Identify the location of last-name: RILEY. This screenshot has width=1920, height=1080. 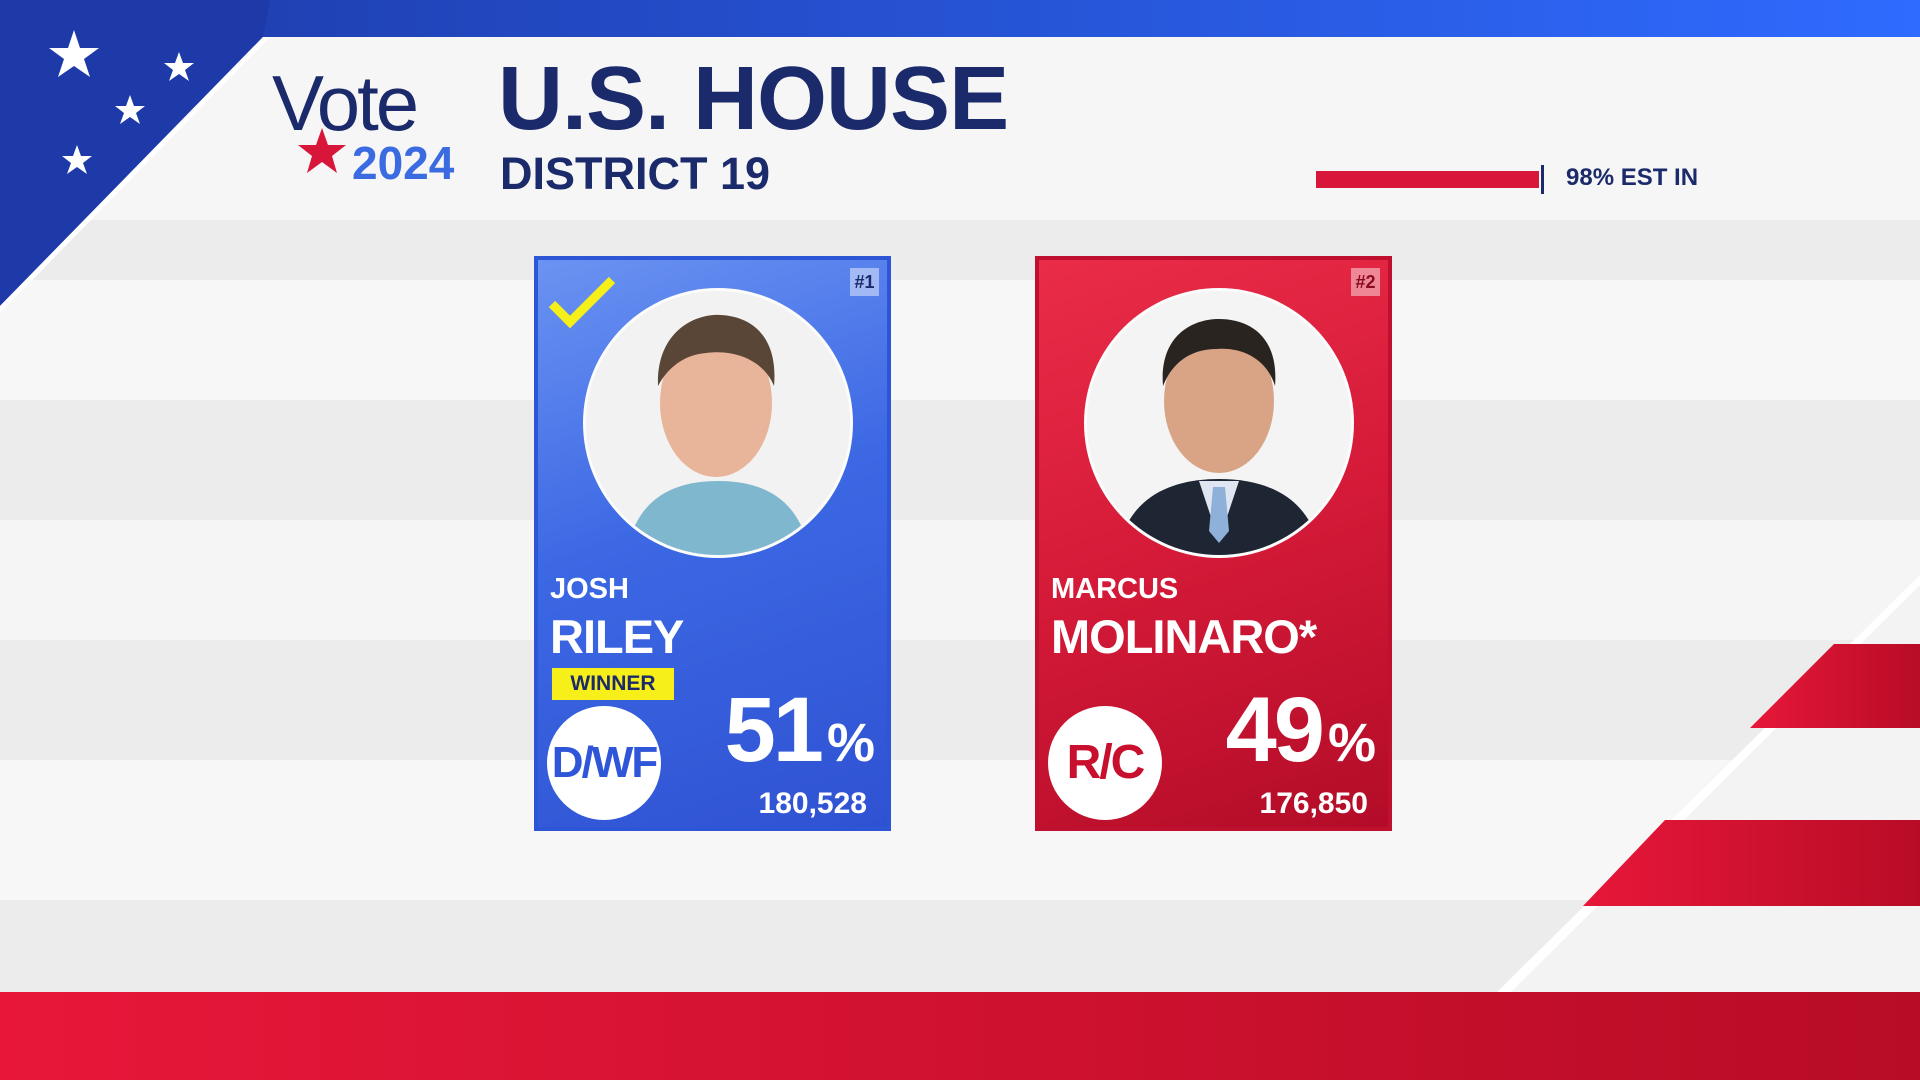
(617, 636).